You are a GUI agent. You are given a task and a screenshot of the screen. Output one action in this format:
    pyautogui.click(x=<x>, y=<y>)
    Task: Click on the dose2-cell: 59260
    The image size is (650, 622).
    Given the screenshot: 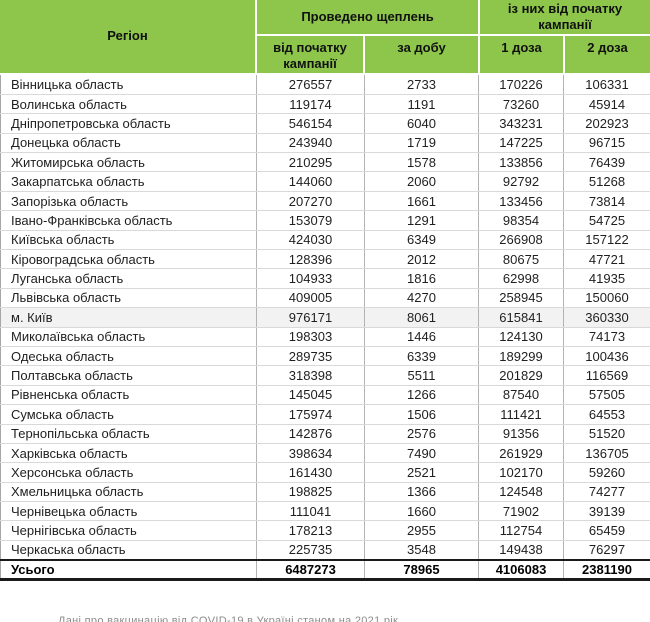 What is the action you would take?
    pyautogui.click(x=606, y=472)
    